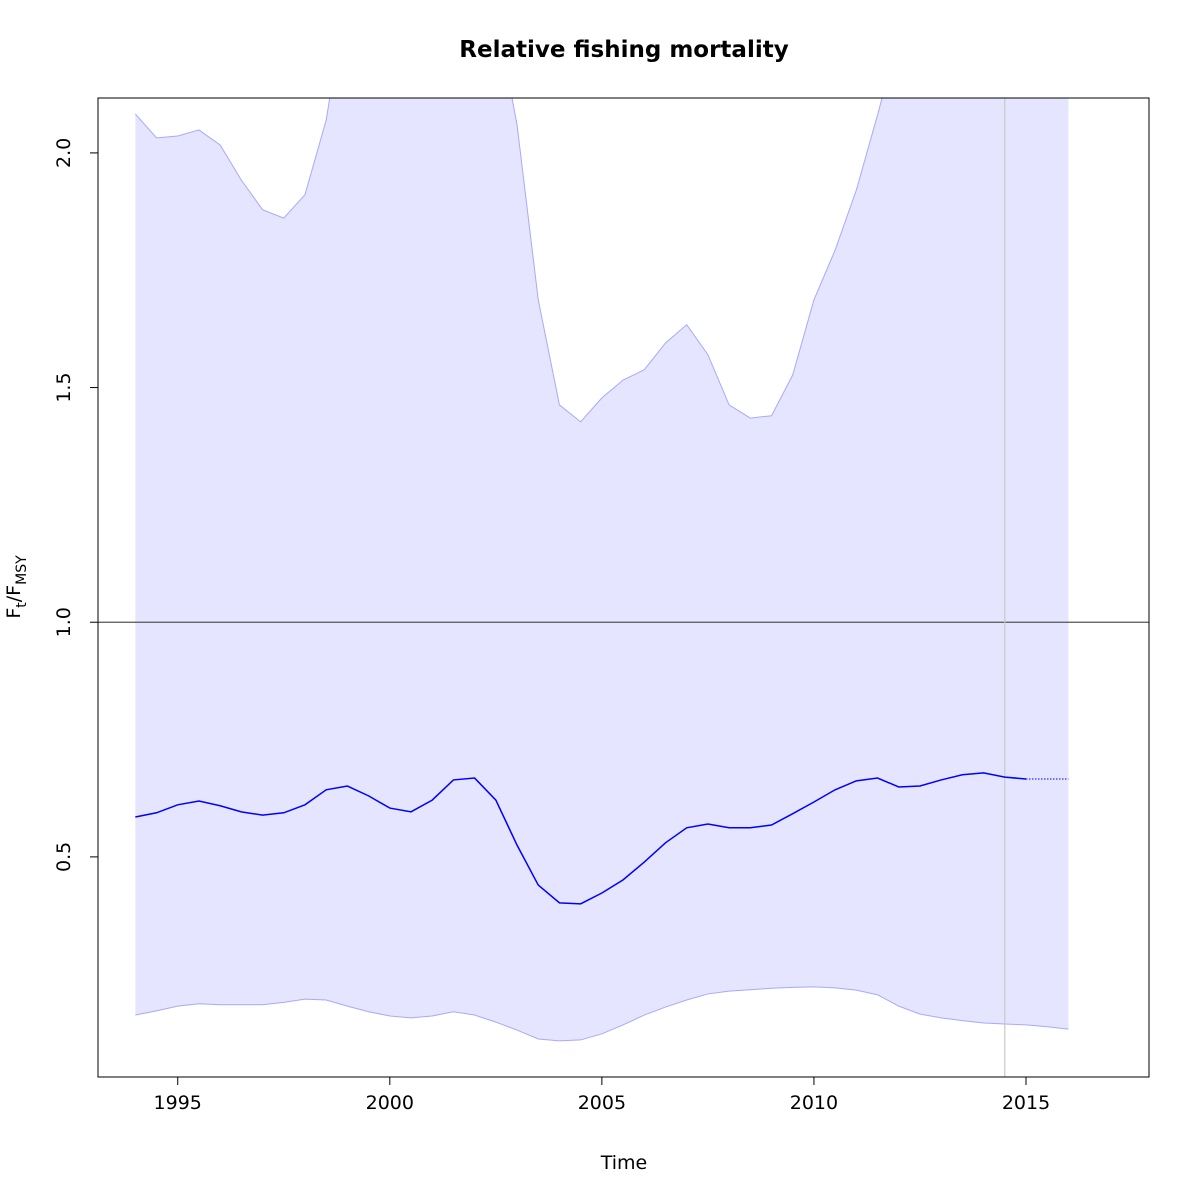 Image resolution: width=1200 pixels, height=1204 pixels. Describe the element at coordinates (1026, 1103) in the screenshot. I see `x-tick-label: 2015` at that location.